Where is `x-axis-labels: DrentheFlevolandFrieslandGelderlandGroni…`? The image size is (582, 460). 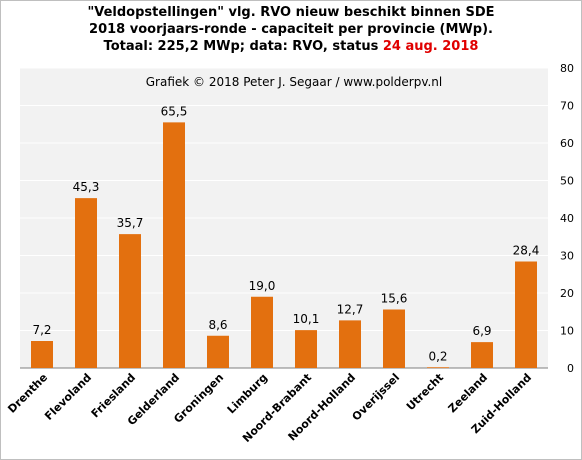
x-axis-labels: DrentheFlevolandFrieslandGelderlandGroni… is located at coordinates (269, 408).